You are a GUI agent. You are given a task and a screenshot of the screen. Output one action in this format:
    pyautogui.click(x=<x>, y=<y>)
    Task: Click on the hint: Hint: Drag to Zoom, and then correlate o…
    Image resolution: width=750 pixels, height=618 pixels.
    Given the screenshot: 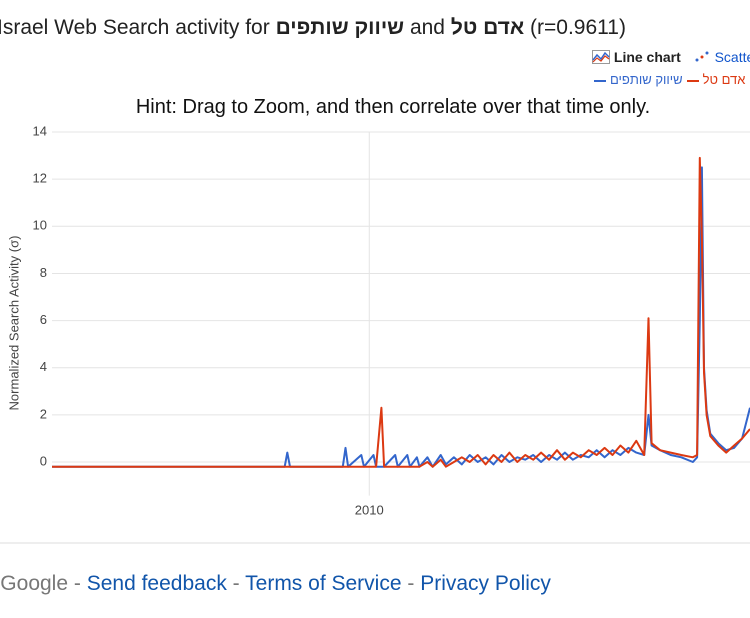 What is the action you would take?
    pyautogui.click(x=393, y=107)
    